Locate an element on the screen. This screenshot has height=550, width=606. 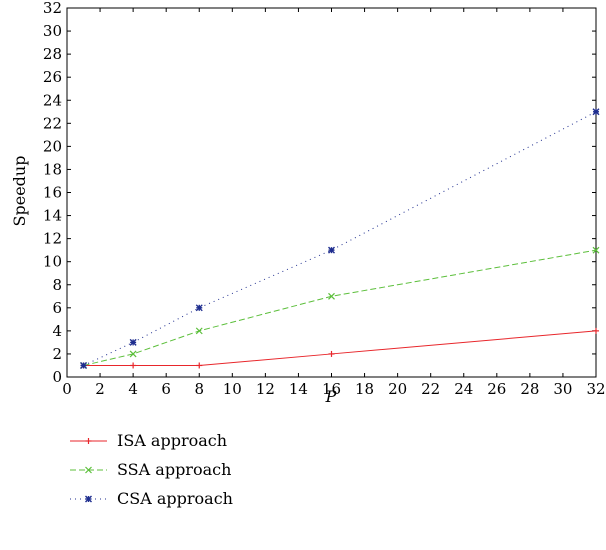
legend-label: ISA approach is located at coordinates (172, 440).